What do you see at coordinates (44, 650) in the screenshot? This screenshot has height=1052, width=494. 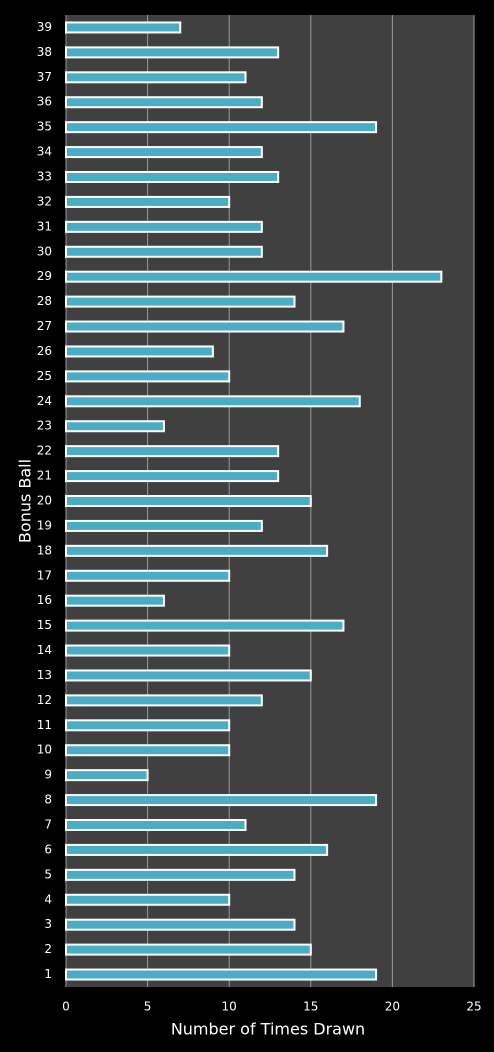 I see `y-tick-label: 14` at bounding box center [44, 650].